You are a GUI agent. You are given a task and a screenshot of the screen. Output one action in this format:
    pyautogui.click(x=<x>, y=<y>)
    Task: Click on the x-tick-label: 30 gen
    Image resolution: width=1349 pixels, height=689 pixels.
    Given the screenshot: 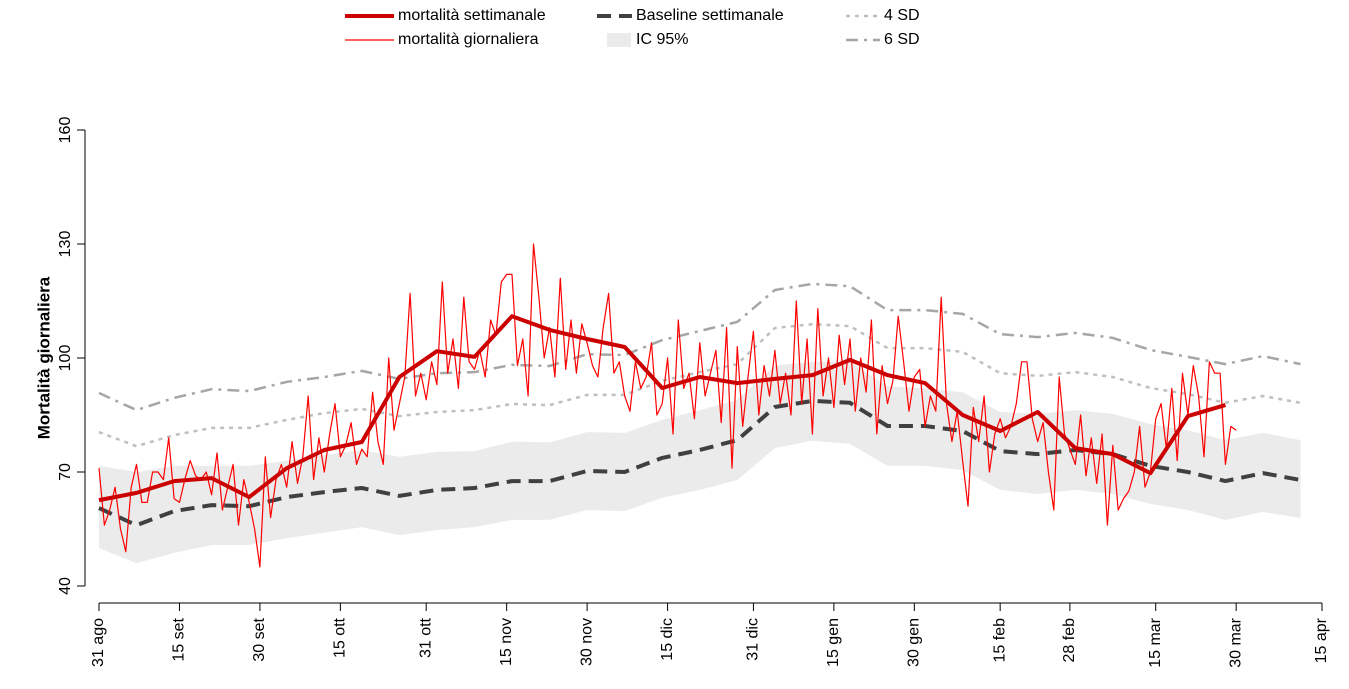 What is the action you would take?
    pyautogui.click(x=914, y=642)
    